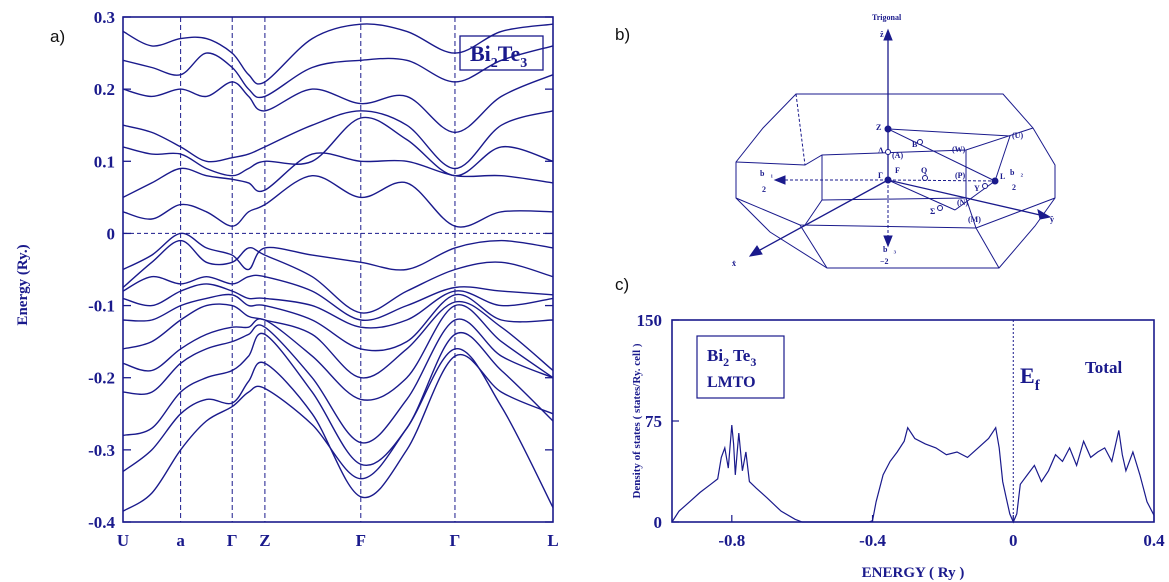 The height and width of the screenshot is (582, 1169). Describe the element at coordinates (653, 421) in the screenshot. I see `dos-y-tick-label: 75` at that location.